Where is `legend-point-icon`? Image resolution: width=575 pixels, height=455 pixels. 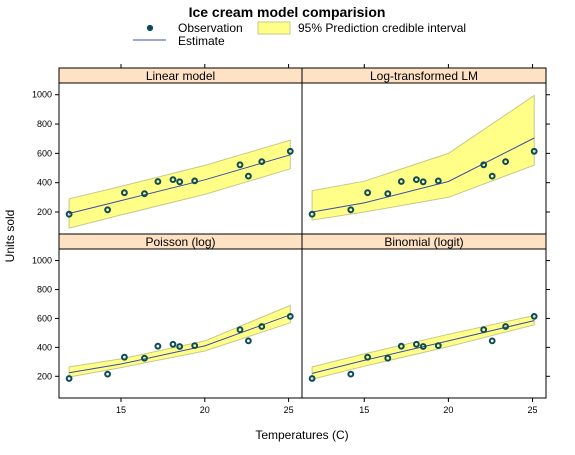 legend-point-icon is located at coordinates (150, 28).